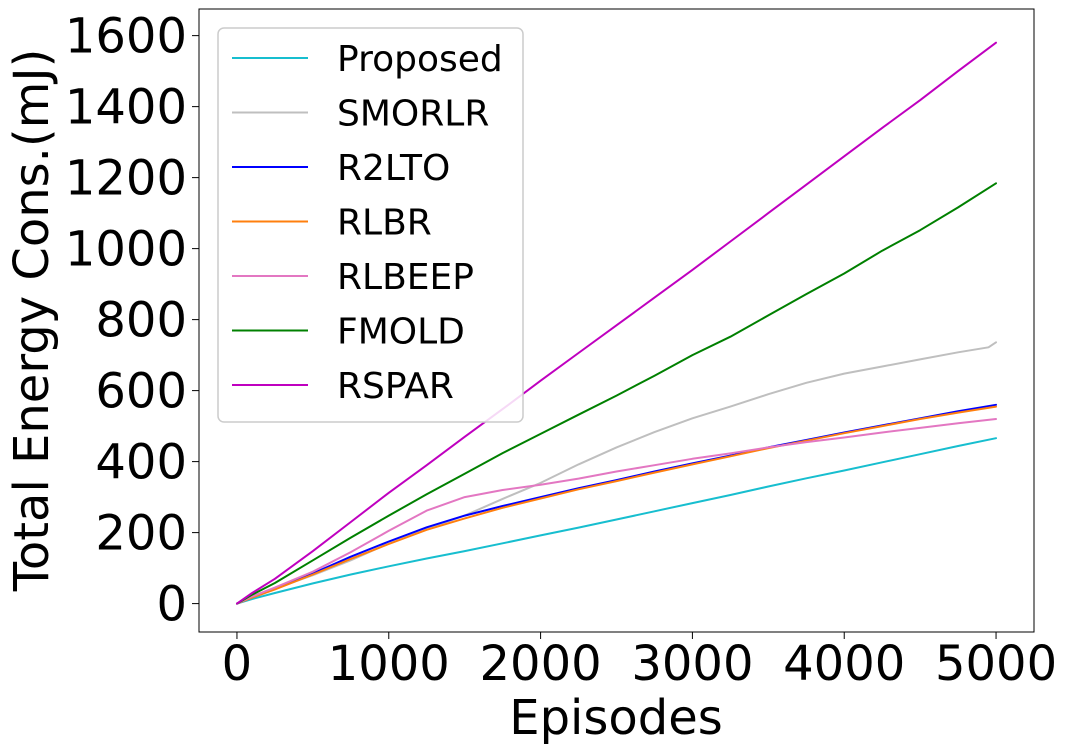  Describe the element at coordinates (141, 463) in the screenshot. I see `y-tick-label: 400` at that location.